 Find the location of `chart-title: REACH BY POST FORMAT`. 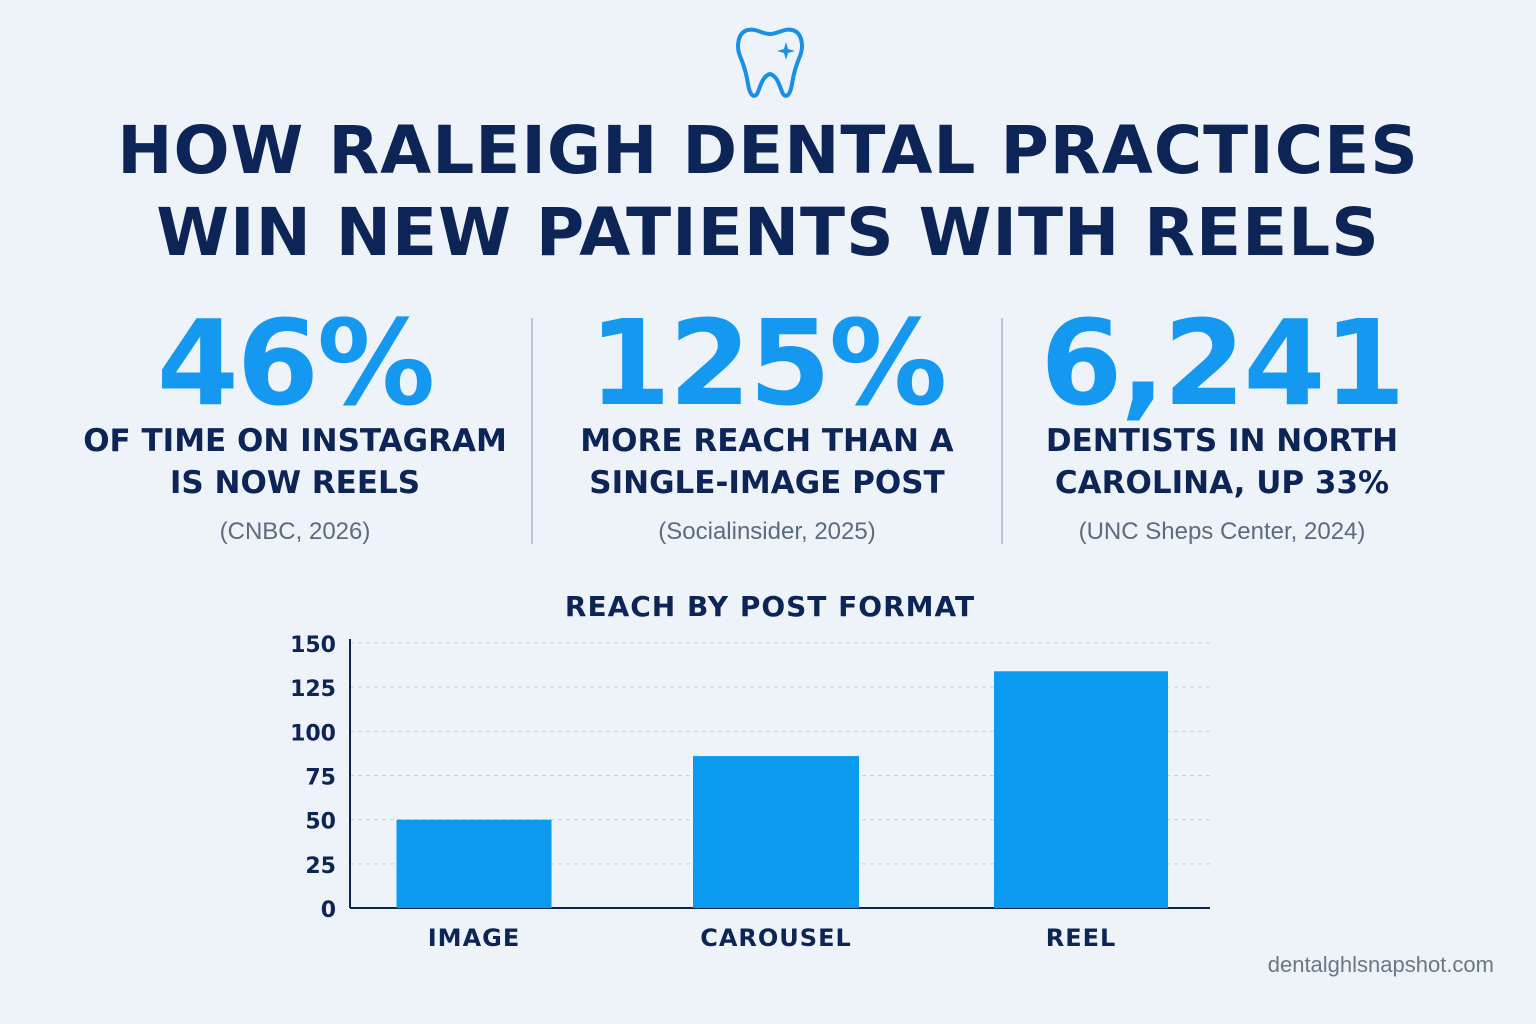

chart-title: REACH BY POST FORMAT is located at coordinates (770, 606).